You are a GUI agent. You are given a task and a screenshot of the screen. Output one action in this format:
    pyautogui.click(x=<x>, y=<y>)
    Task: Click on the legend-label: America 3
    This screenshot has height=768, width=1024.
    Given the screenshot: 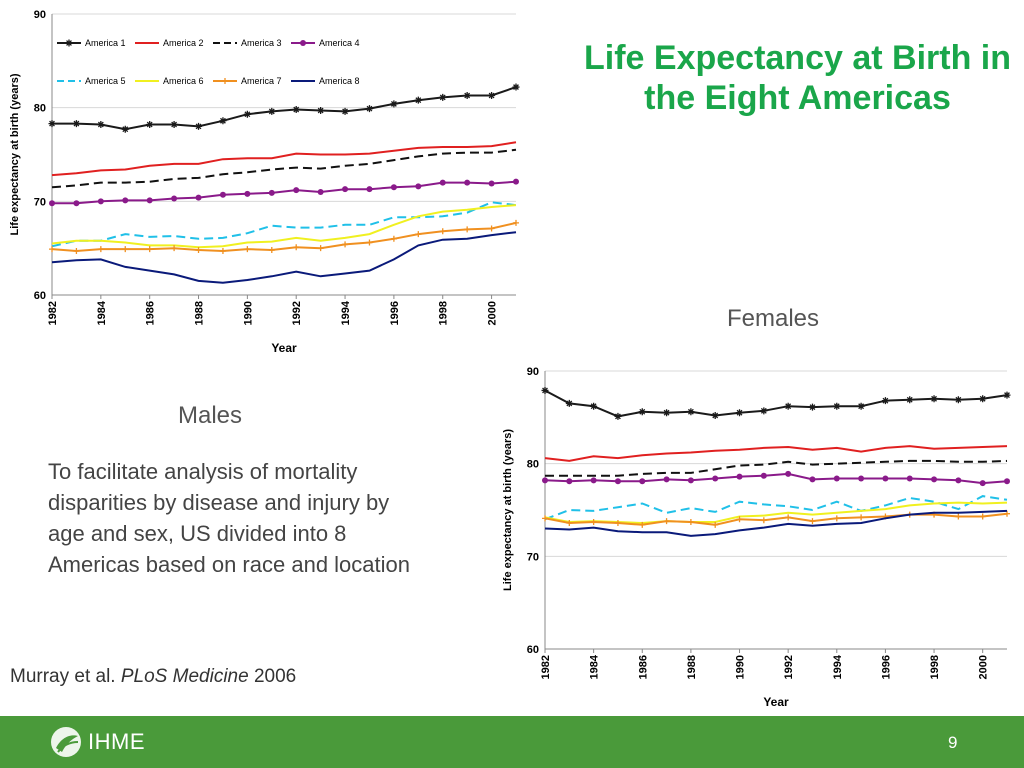 What is the action you would take?
    pyautogui.click(x=261, y=43)
    